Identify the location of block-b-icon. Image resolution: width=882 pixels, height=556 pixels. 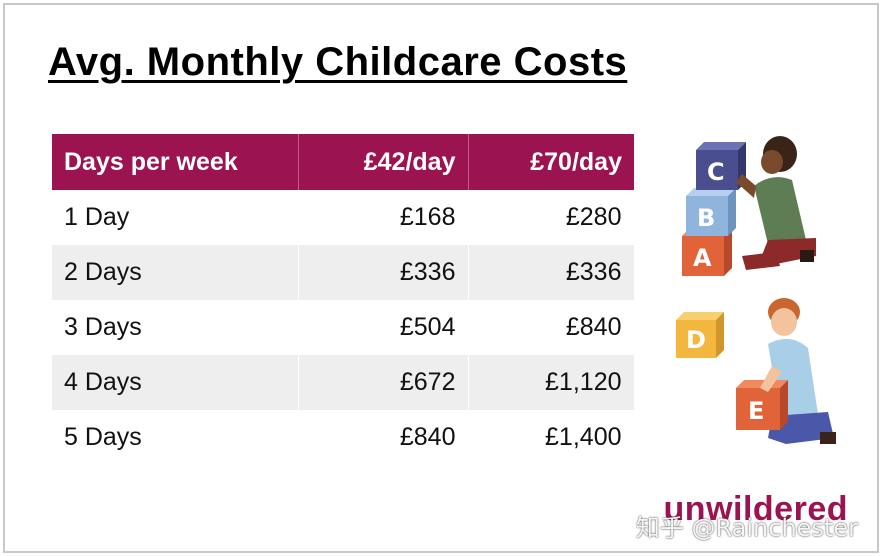
(707, 216).